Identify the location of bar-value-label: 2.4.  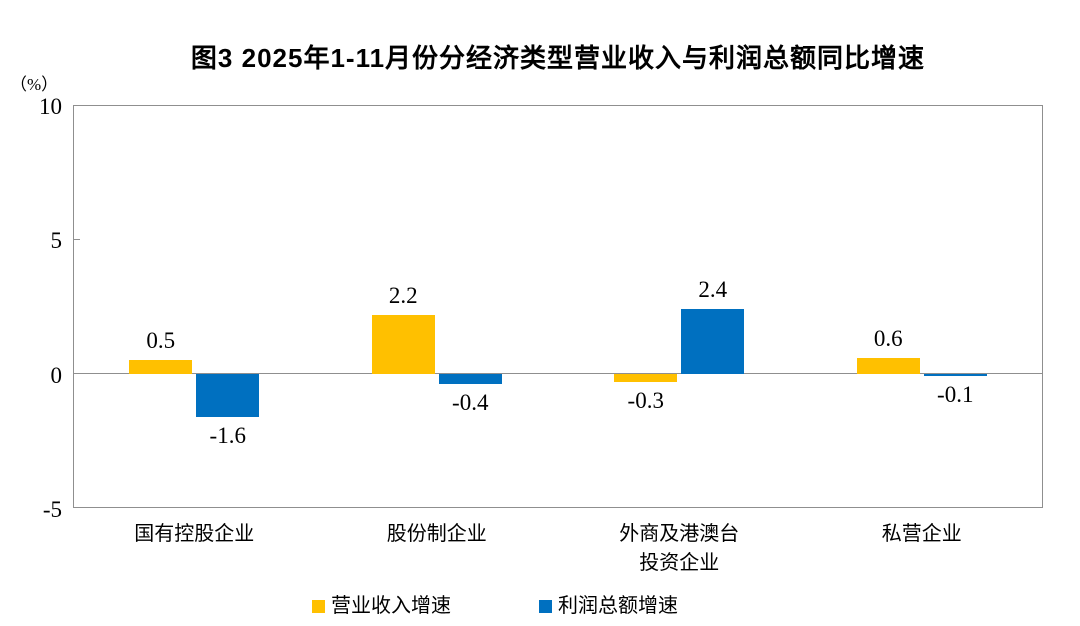
(713, 290).